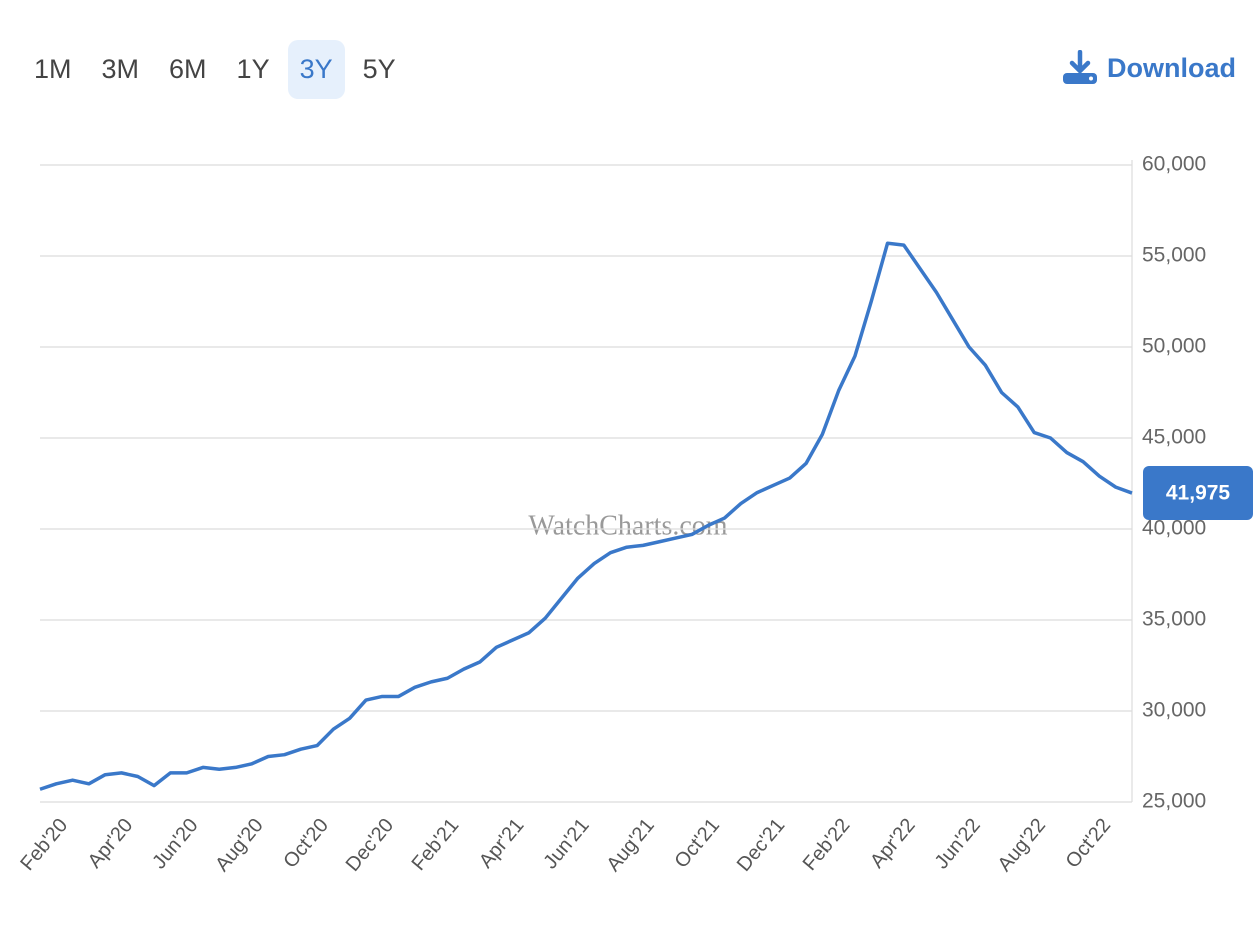 The image size is (1256, 926). Describe the element at coordinates (1174, 164) in the screenshot. I see `y-tick-label: 60,000` at that location.